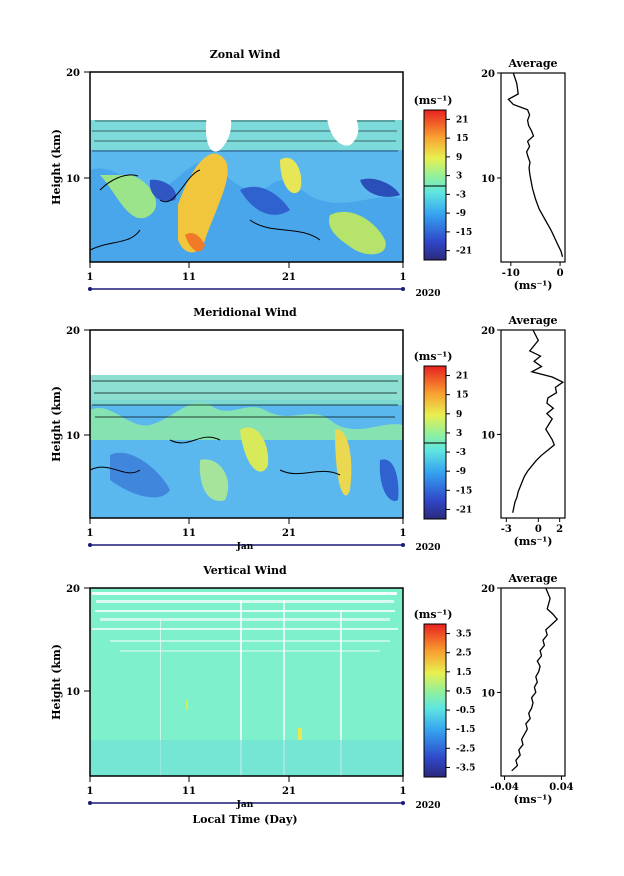 The width and height of the screenshot is (624, 876). I want to click on colorbar-tick-label: -3.5, so click(465, 768).